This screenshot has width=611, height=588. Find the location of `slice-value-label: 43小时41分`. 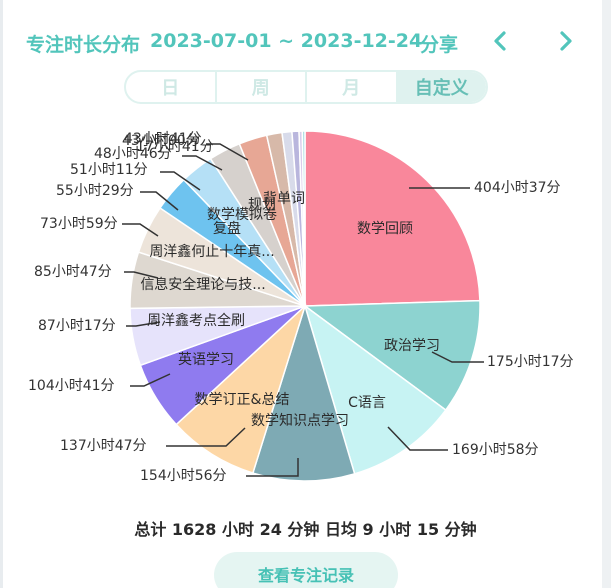

slice-value-label: 43小时41分 is located at coordinates (163, 139).